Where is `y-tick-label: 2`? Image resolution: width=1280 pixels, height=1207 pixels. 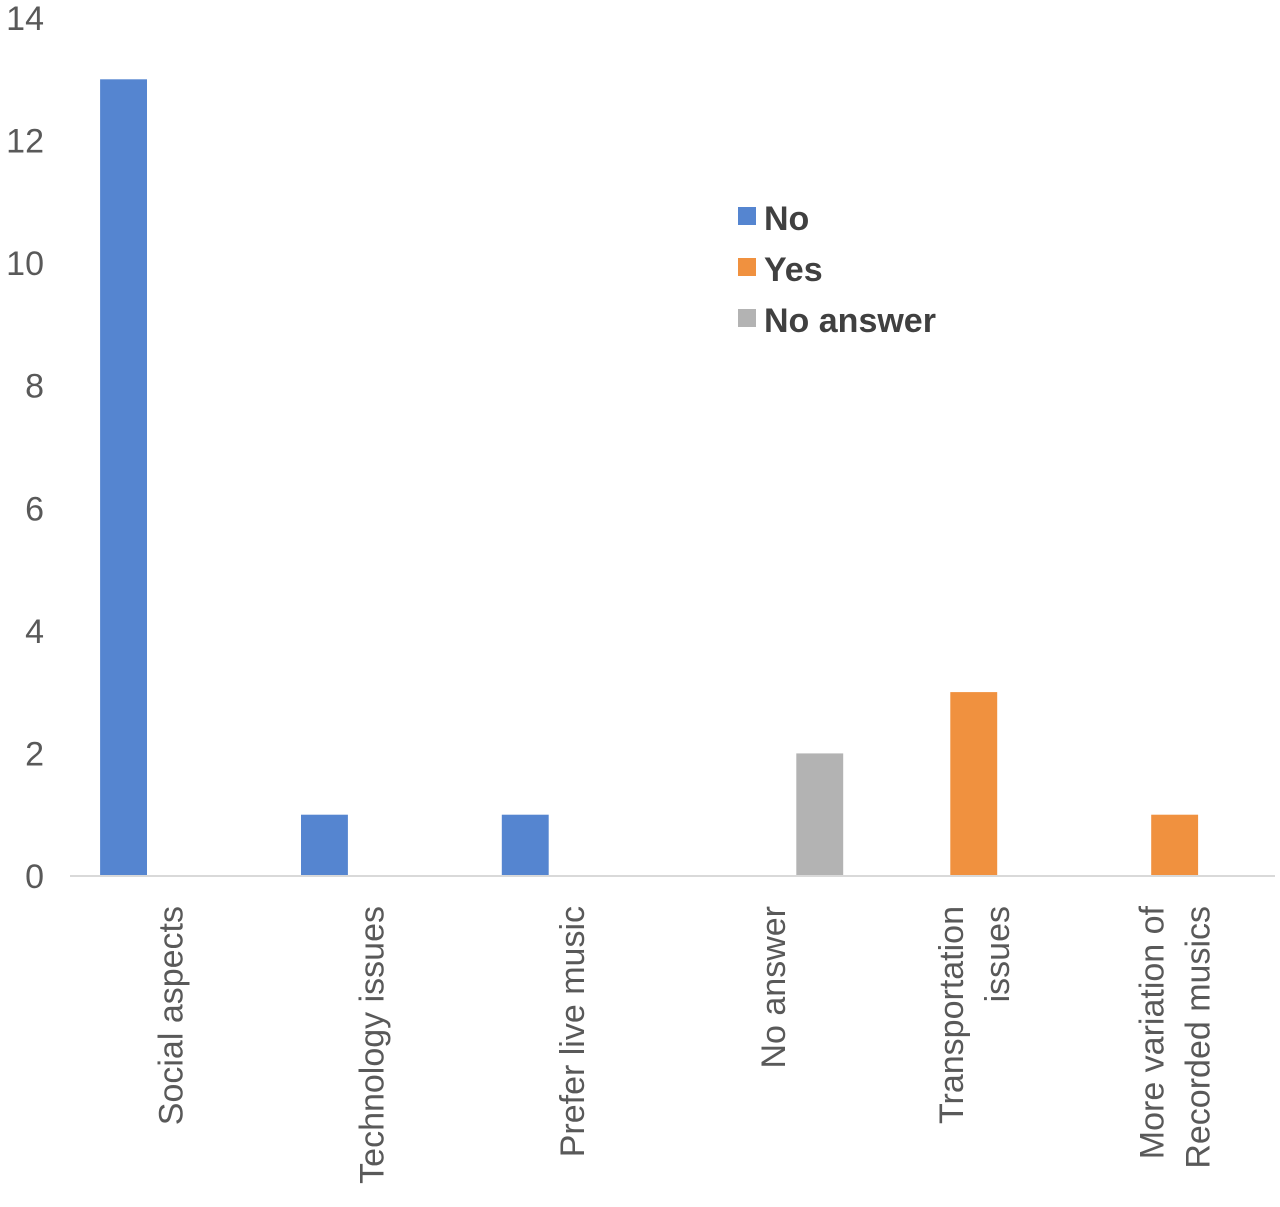 y-tick-label: 2 is located at coordinates (34, 754).